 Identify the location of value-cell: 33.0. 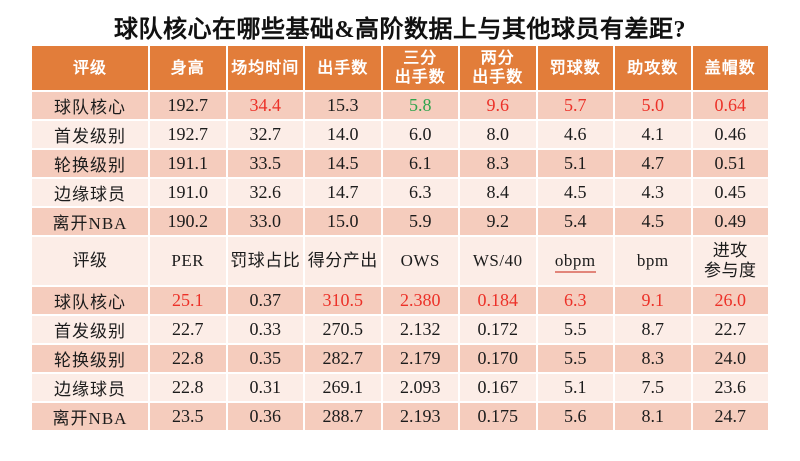
(265, 221).